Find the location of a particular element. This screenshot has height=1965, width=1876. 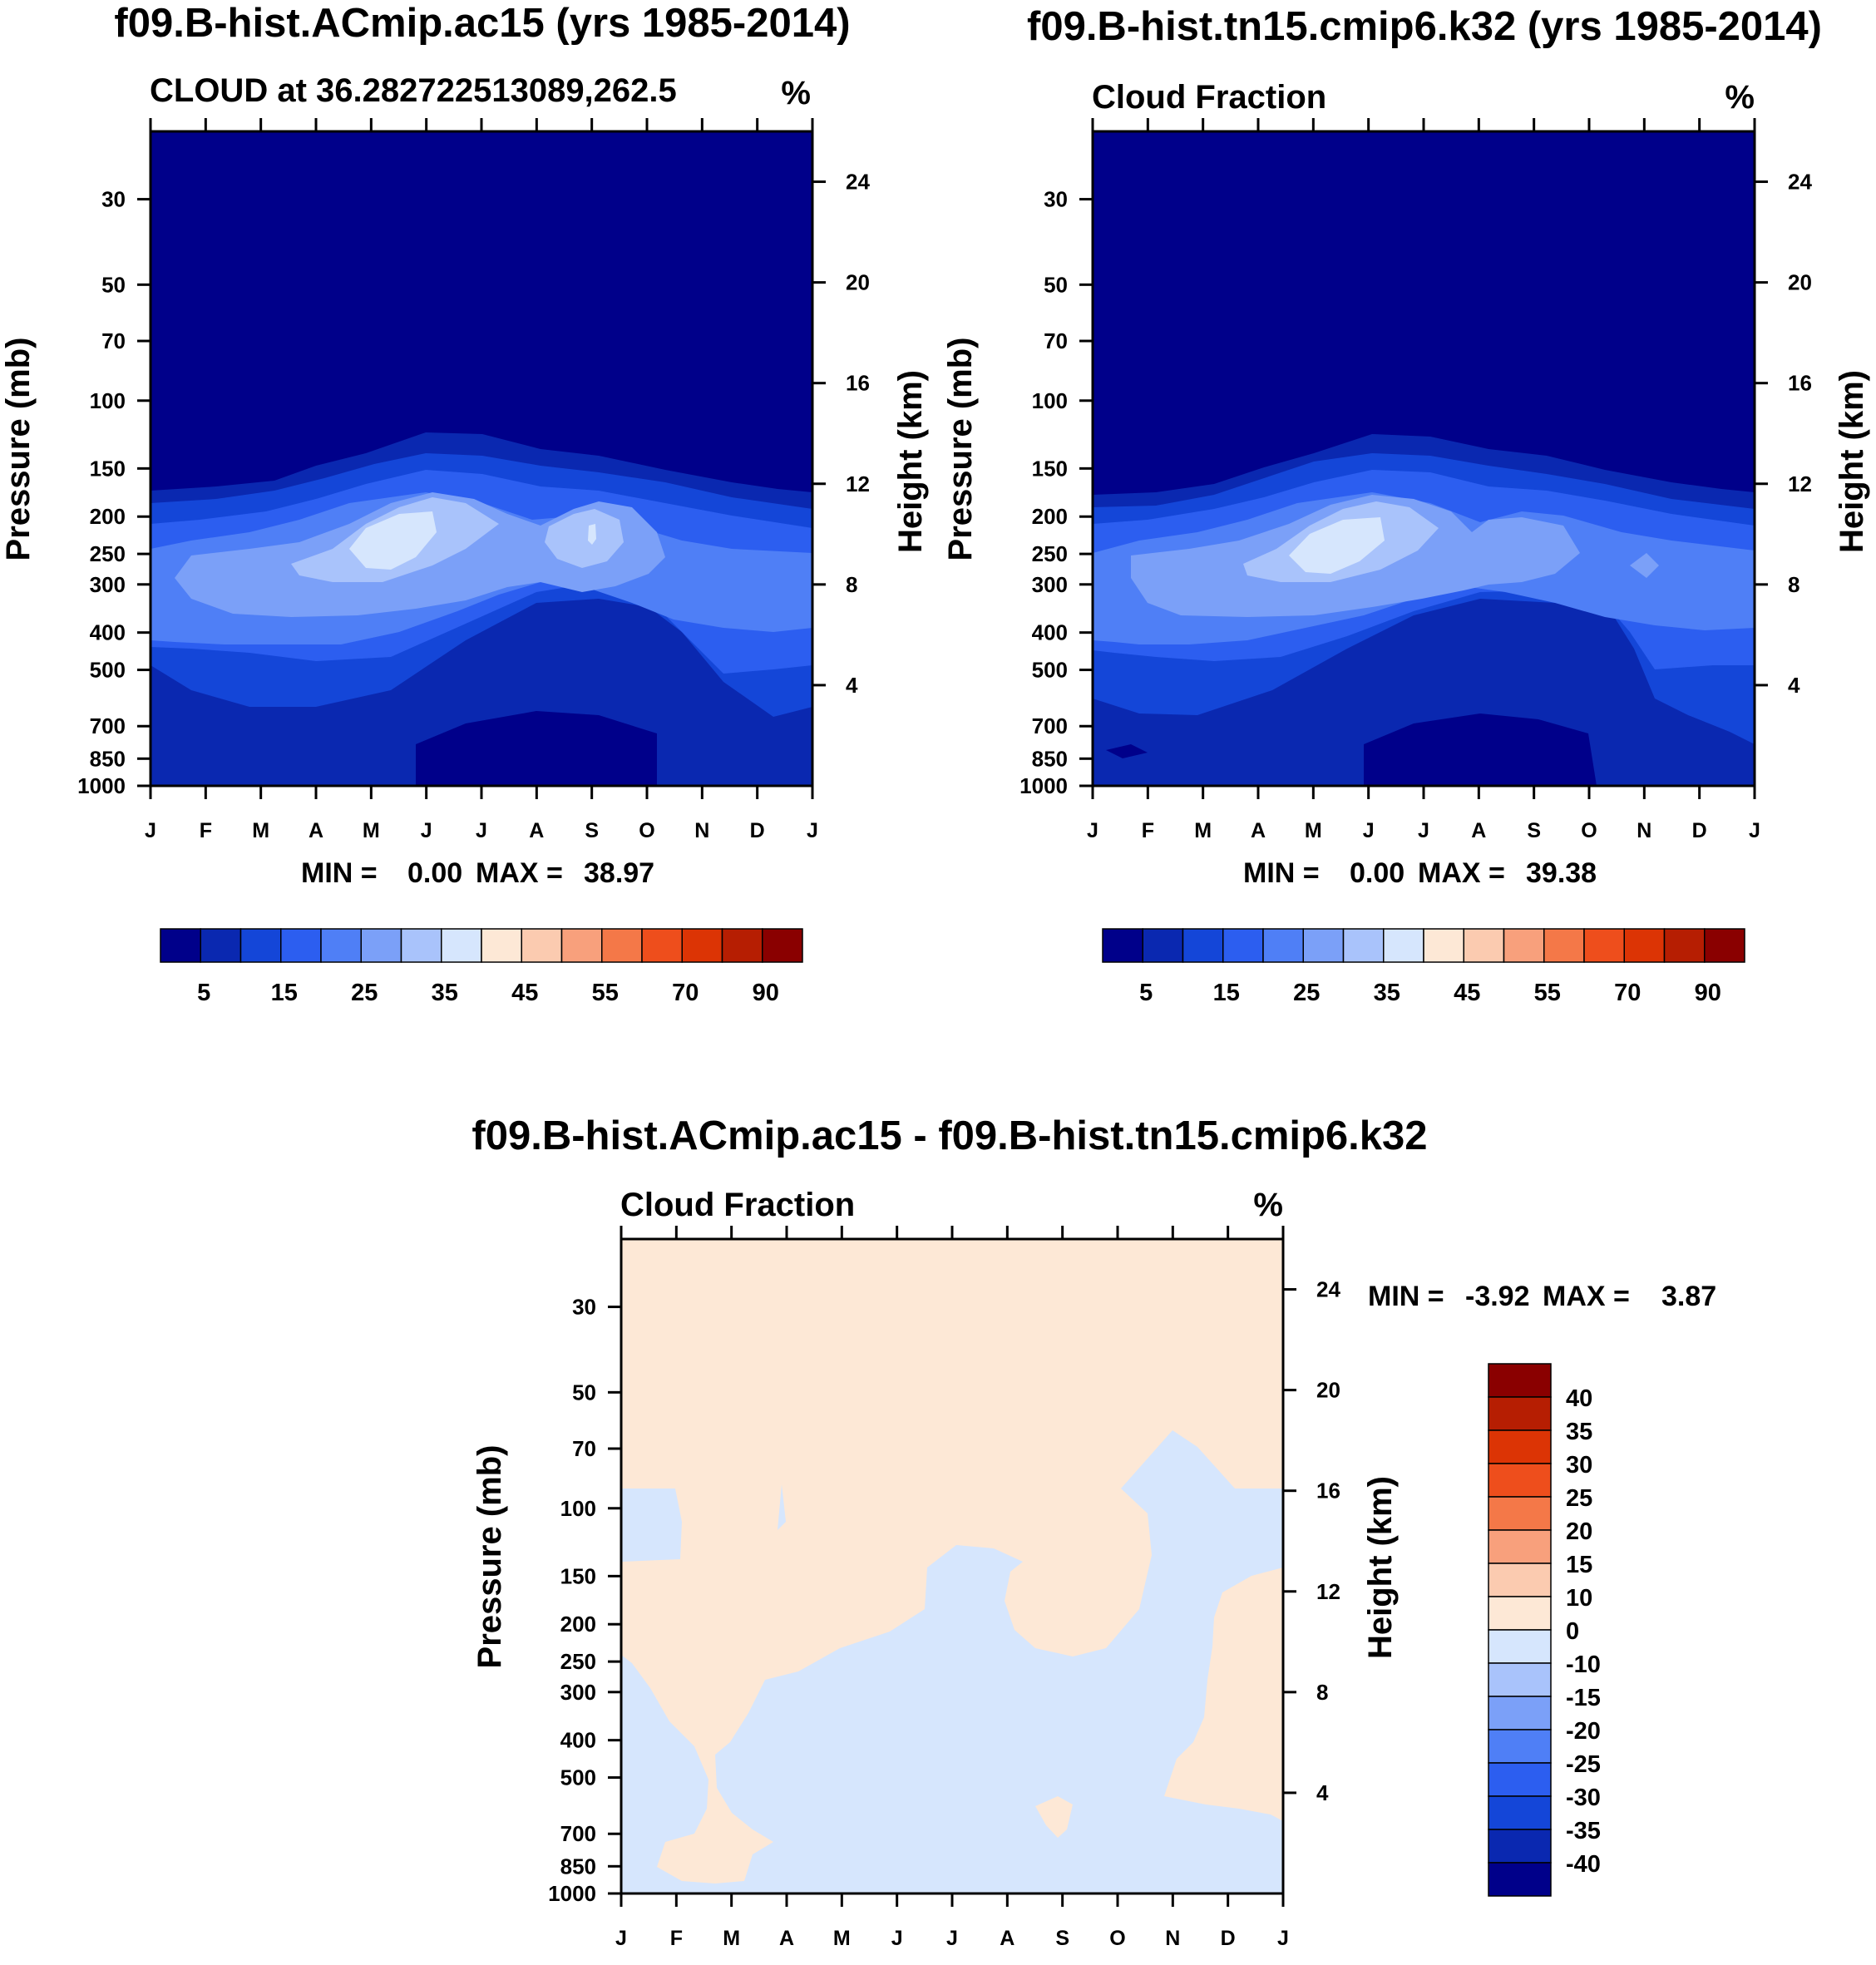

difference-panel-right-axis-title: Height (km) is located at coordinates (1380, 1567).